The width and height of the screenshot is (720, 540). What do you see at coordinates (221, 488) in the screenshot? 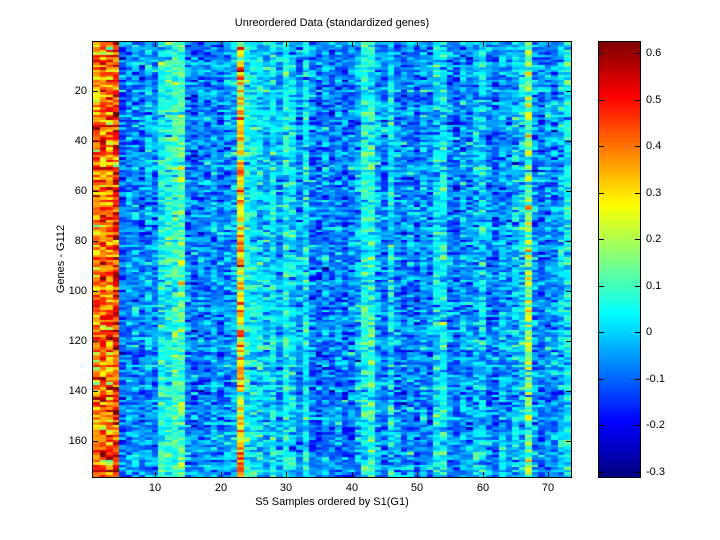
I see `x-tick-label: 20` at bounding box center [221, 488].